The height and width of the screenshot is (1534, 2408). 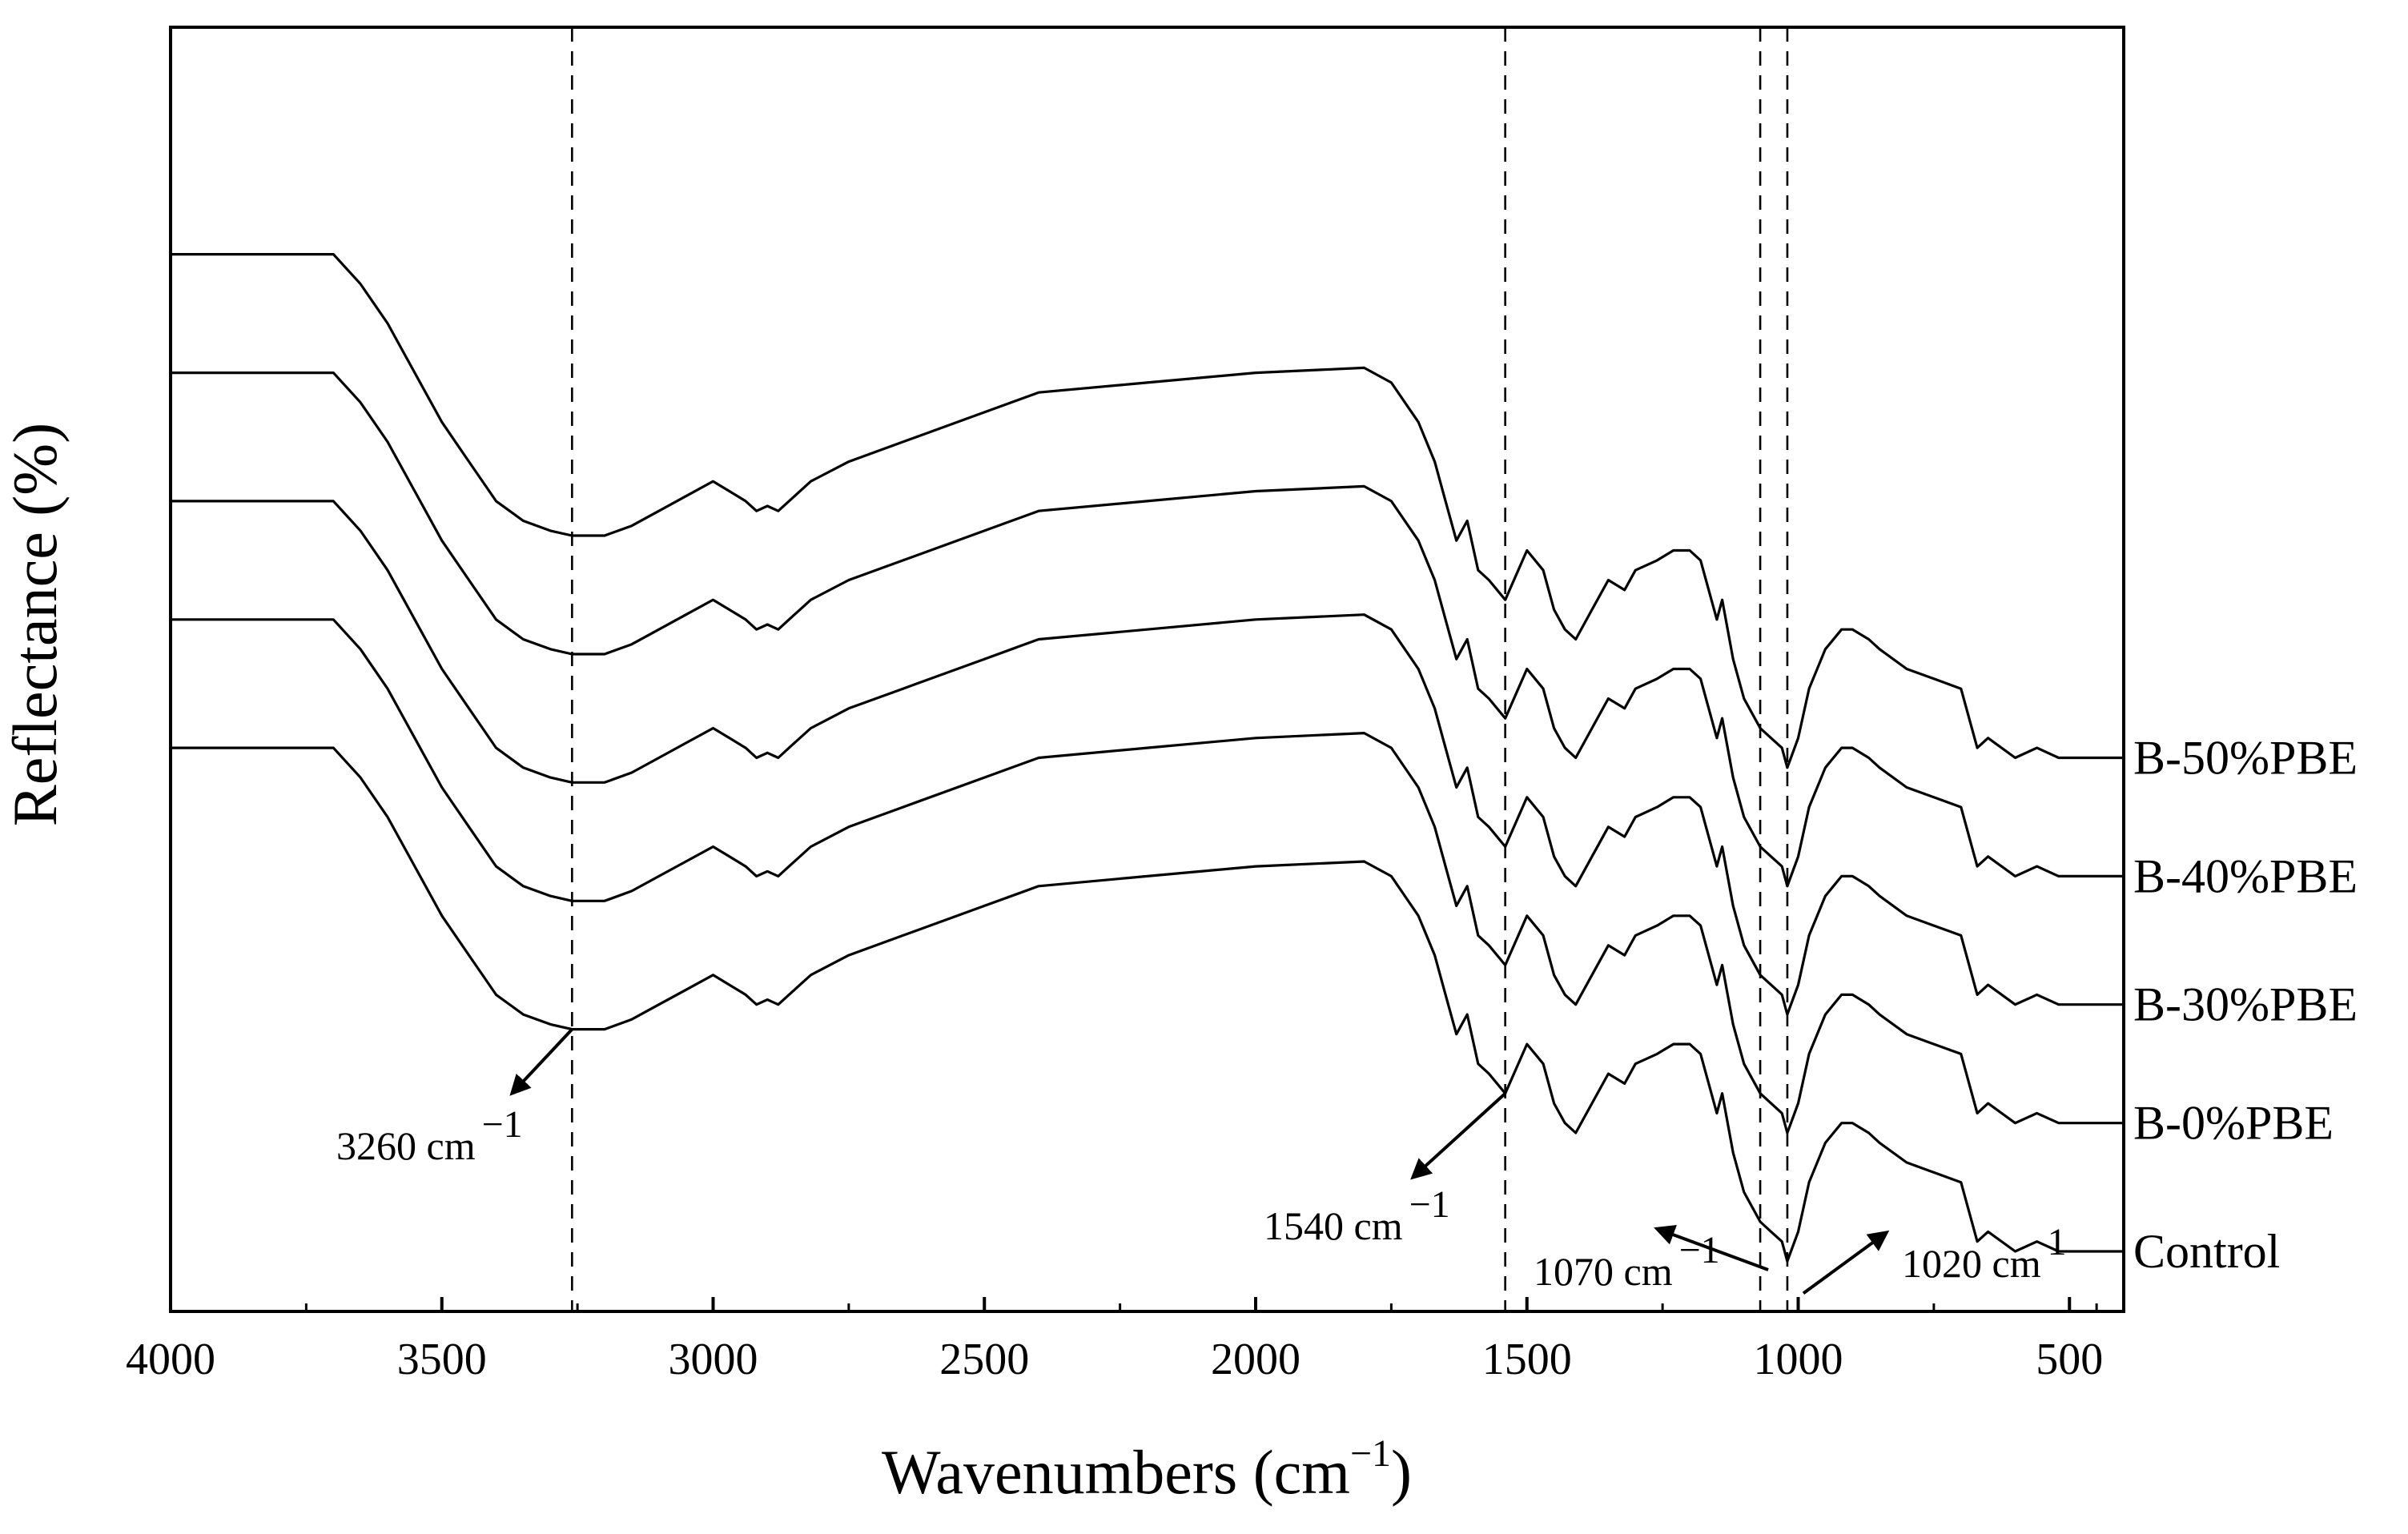 What do you see at coordinates (1799, 1360) in the screenshot?
I see `x-tick-label: 1000` at bounding box center [1799, 1360].